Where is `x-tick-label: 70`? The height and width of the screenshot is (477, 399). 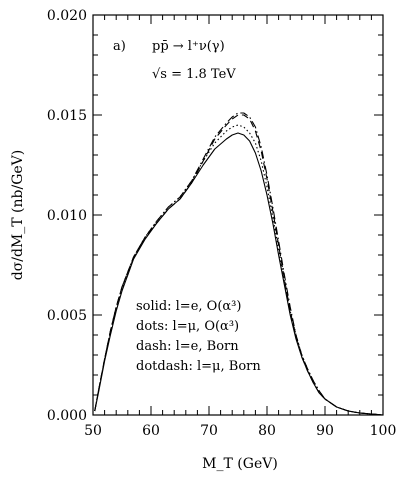
x-tick-label: 70 is located at coordinates (209, 431).